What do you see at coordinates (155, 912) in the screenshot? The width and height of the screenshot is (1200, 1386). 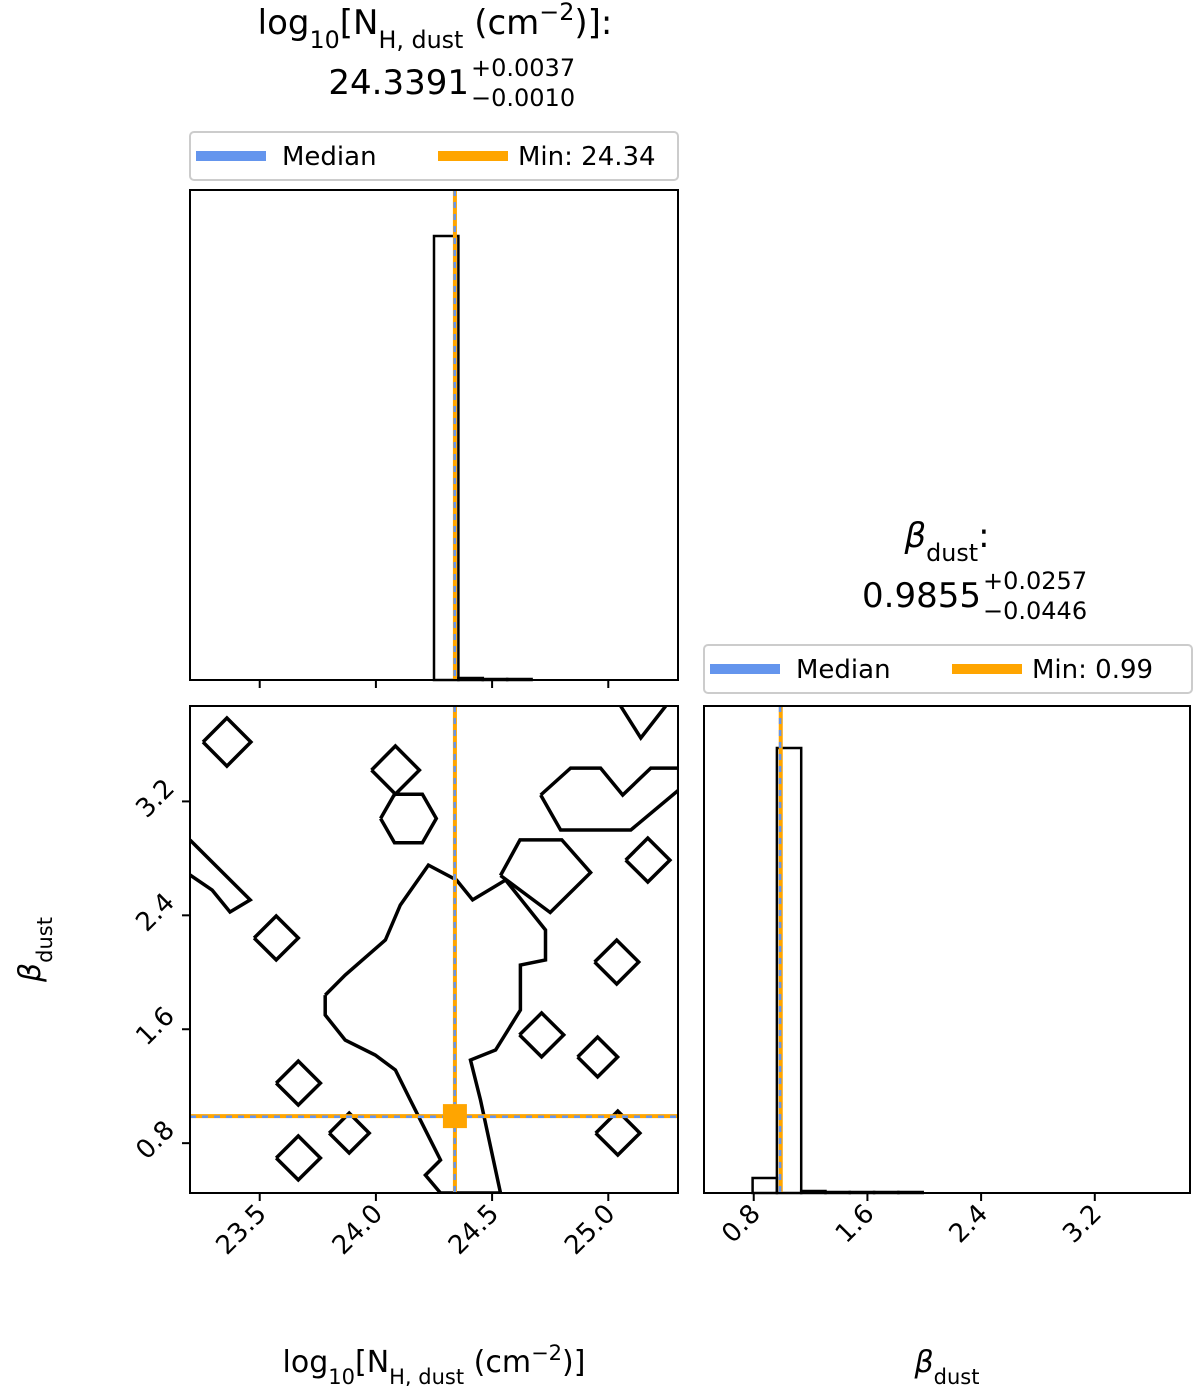 I see `y-tick-label: 2.4` at bounding box center [155, 912].